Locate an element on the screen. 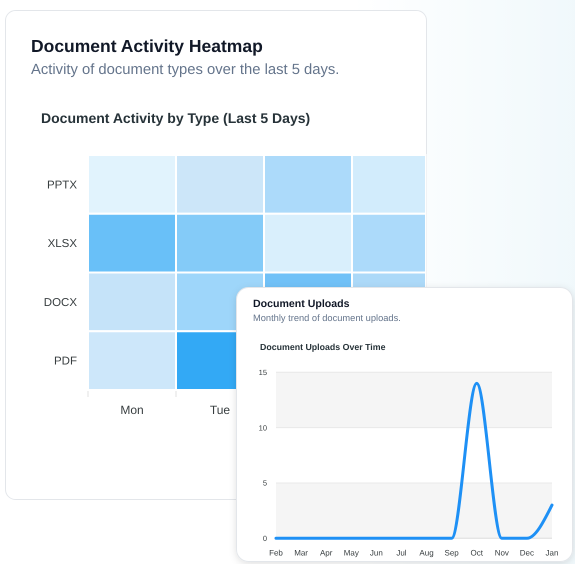 Image resolution: width=575 pixels, height=564 pixels. x-tick-label: Dec is located at coordinates (527, 553).